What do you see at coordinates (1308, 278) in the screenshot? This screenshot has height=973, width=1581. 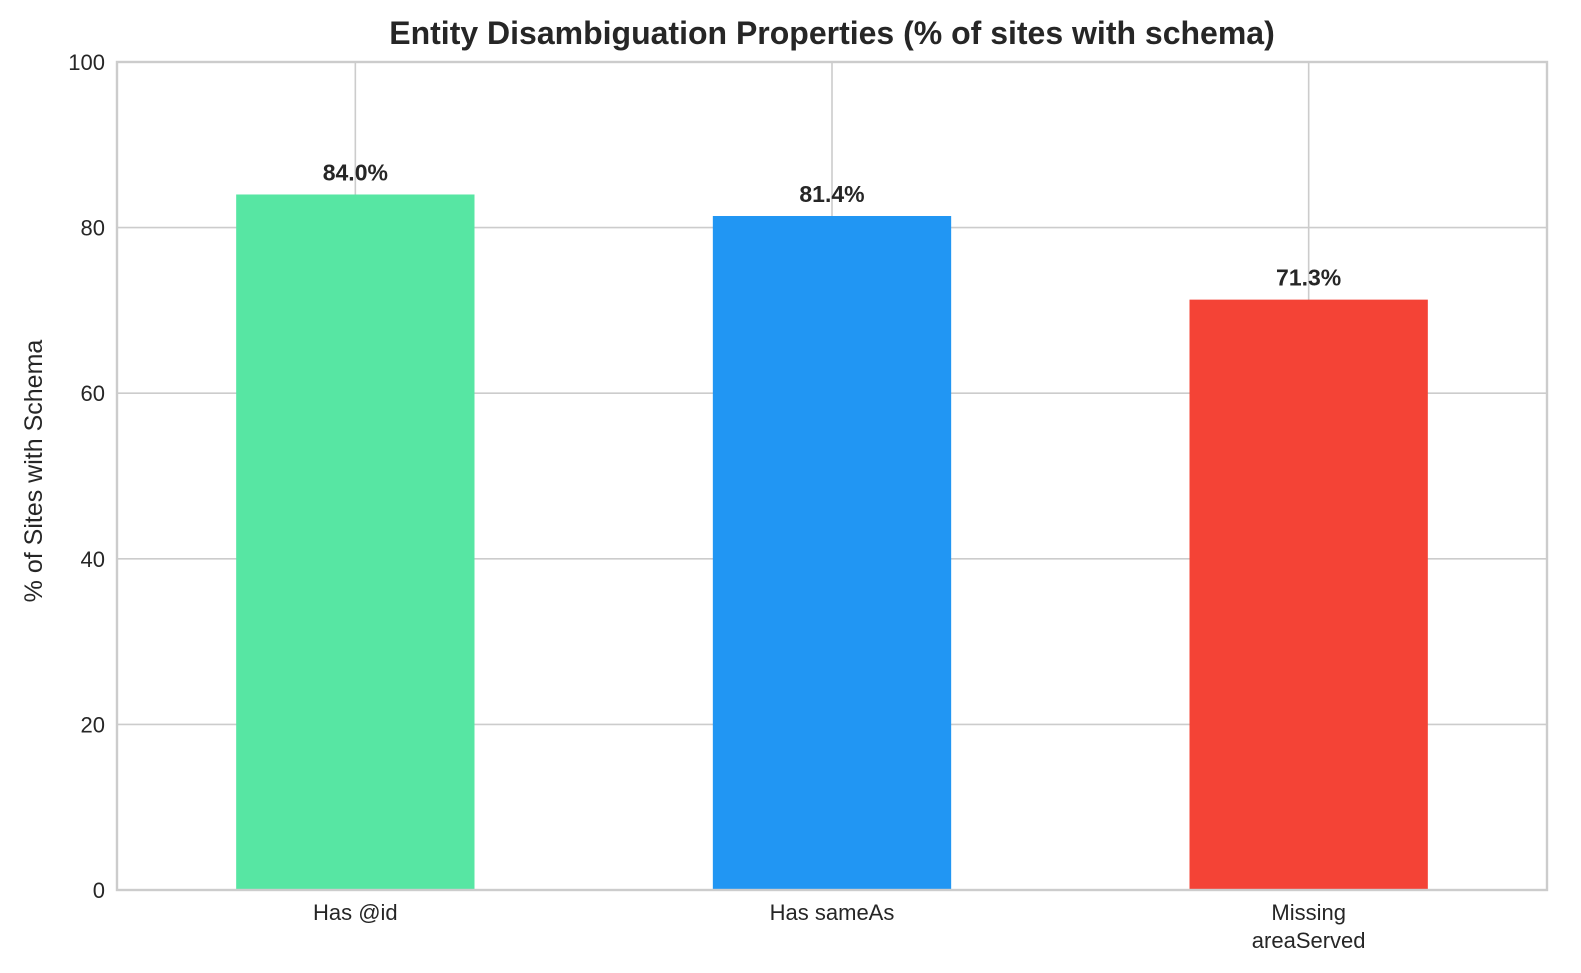 I see `bar-value-label: 71.3%` at bounding box center [1308, 278].